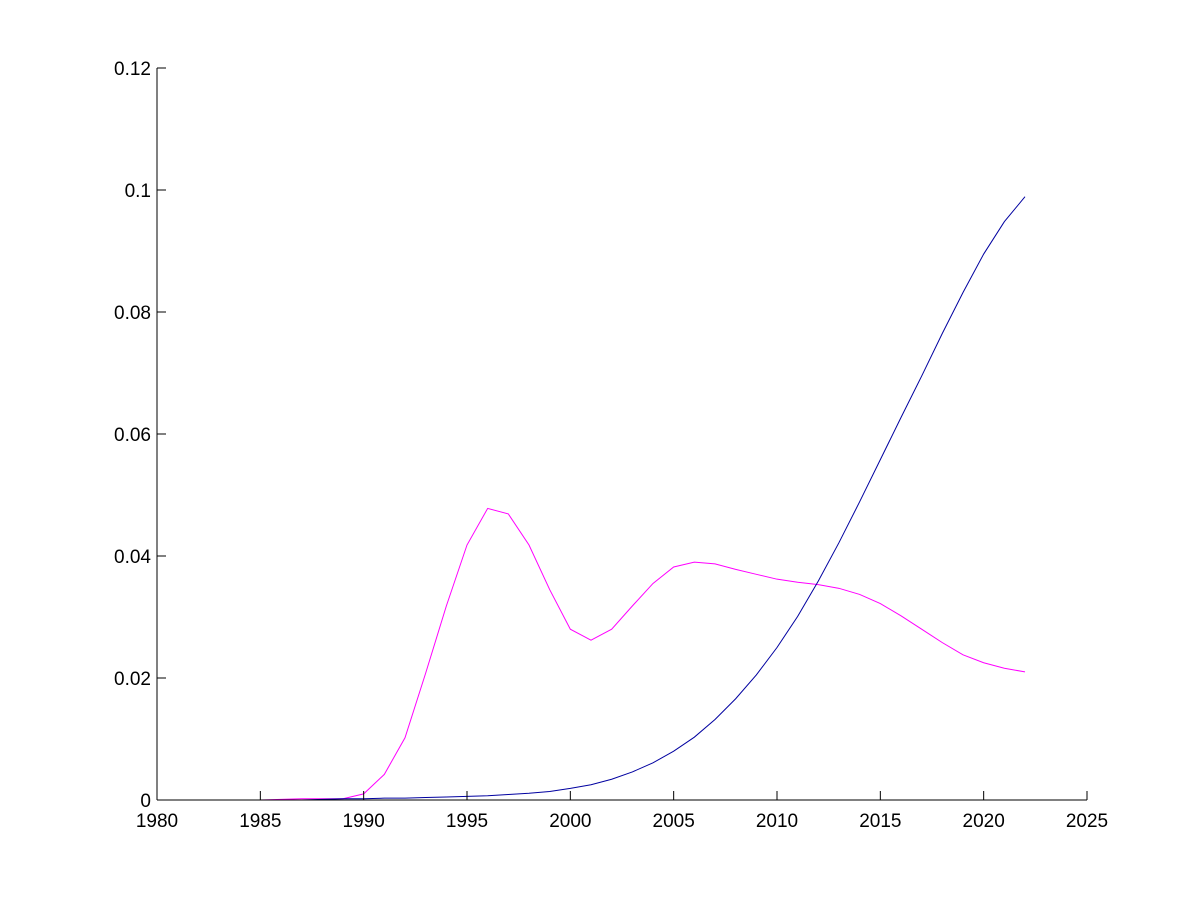  Describe the element at coordinates (570, 821) in the screenshot. I see `x-tick-label: 2000` at that location.